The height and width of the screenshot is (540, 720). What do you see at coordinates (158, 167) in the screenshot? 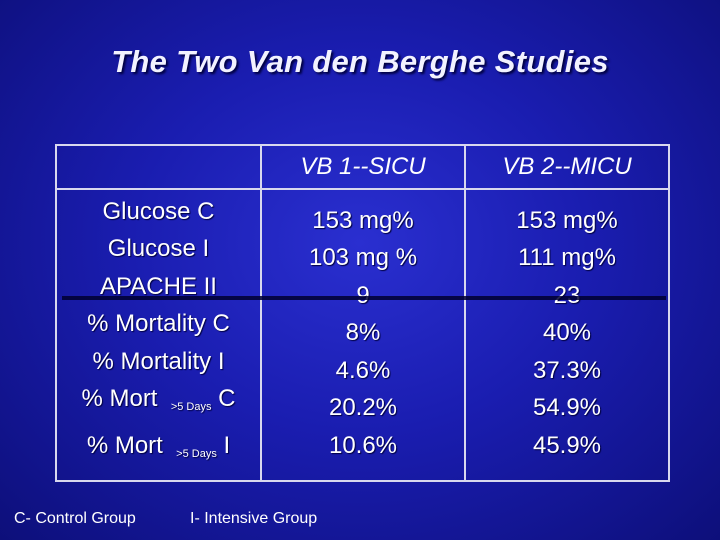
I see `header-cell-empty` at bounding box center [158, 167].